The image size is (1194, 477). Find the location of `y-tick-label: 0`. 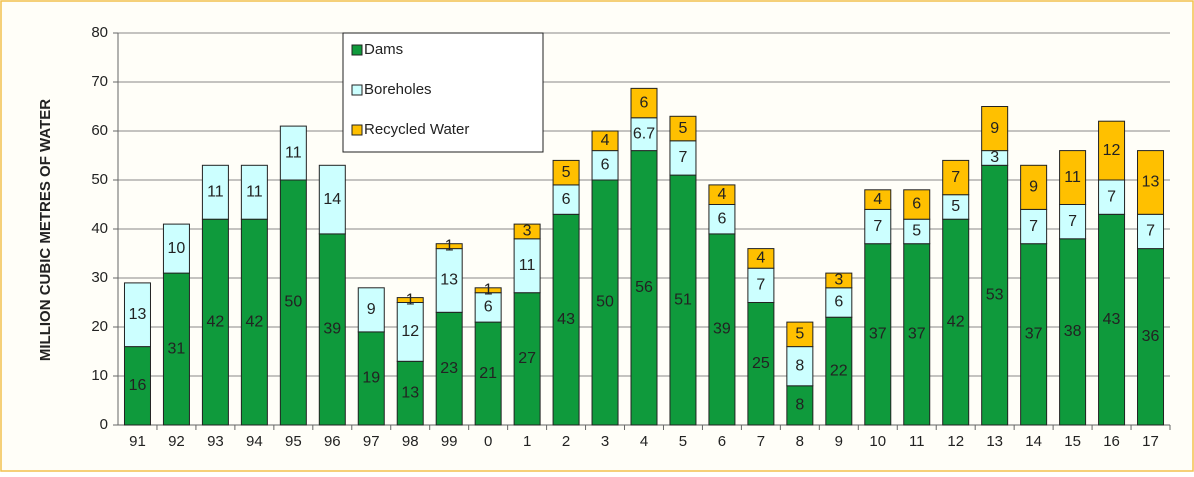

y-tick-label: 0 is located at coordinates (104, 424).